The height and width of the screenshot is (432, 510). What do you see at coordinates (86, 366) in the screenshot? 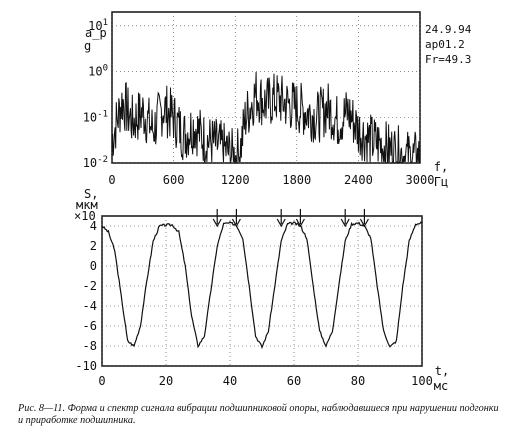
I see `waveform-y-tick-label: -10` at bounding box center [86, 366].